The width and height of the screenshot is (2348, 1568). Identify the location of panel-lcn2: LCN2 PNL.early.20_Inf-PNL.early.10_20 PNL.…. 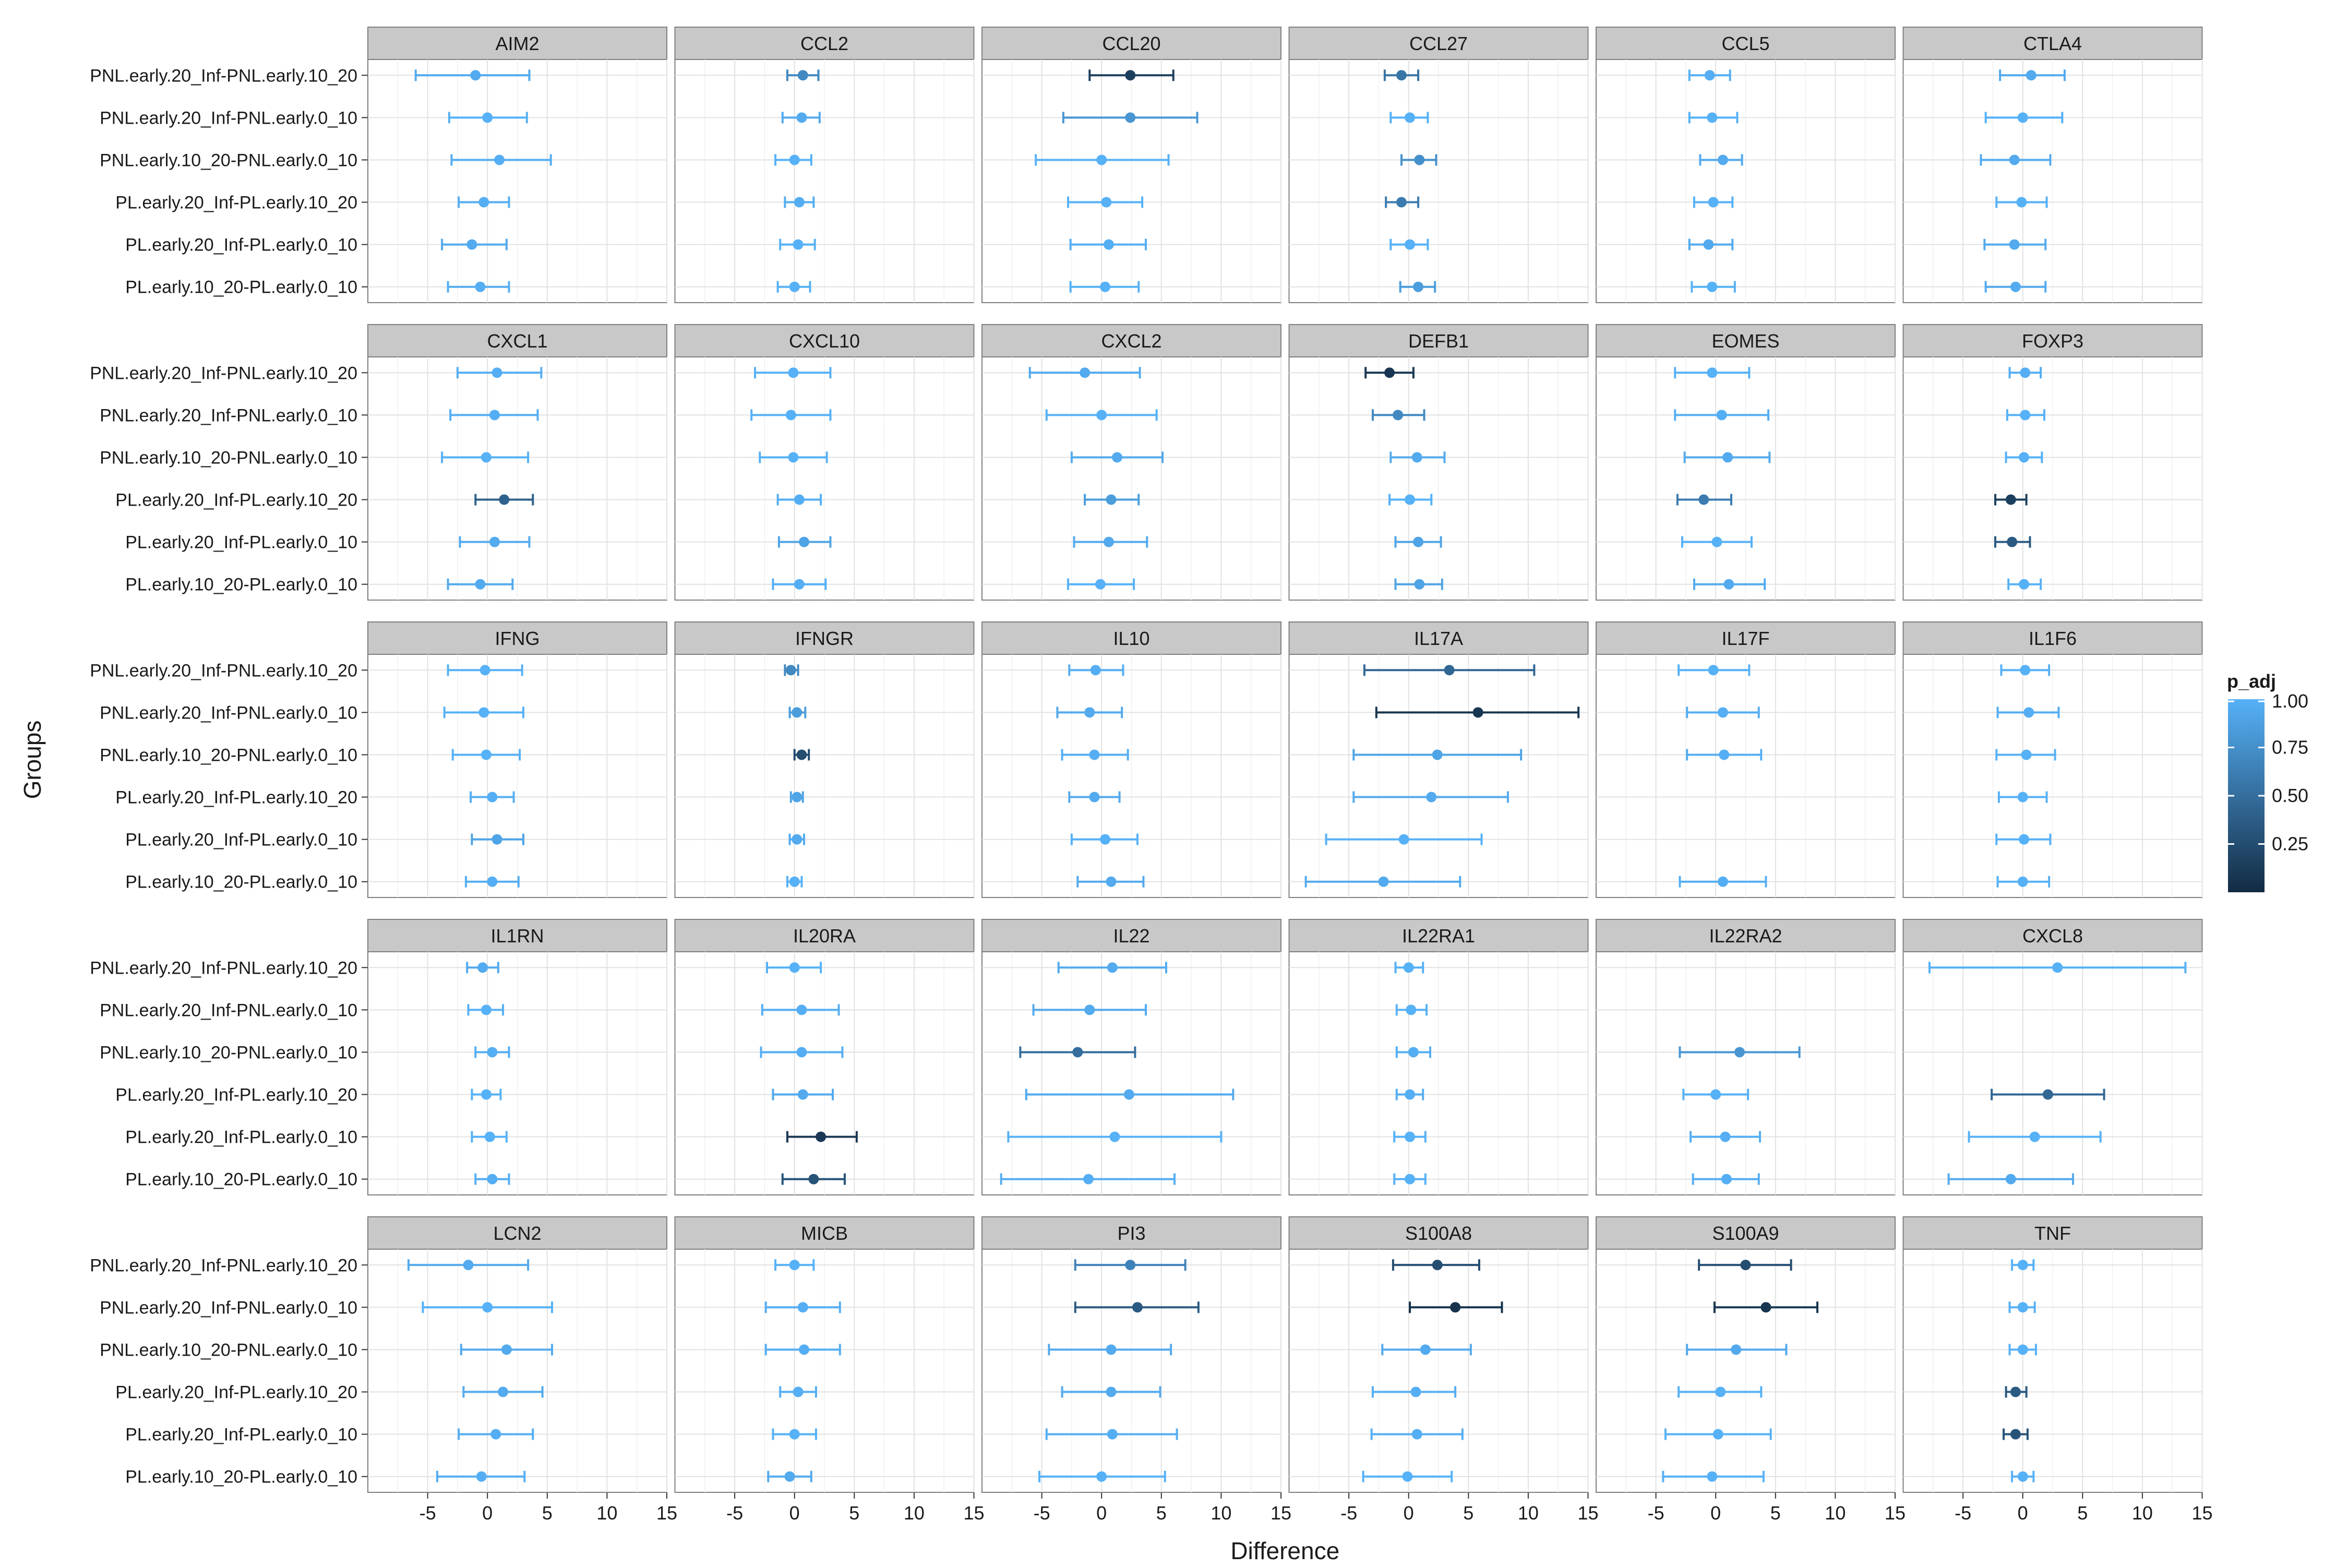
(383, 1370).